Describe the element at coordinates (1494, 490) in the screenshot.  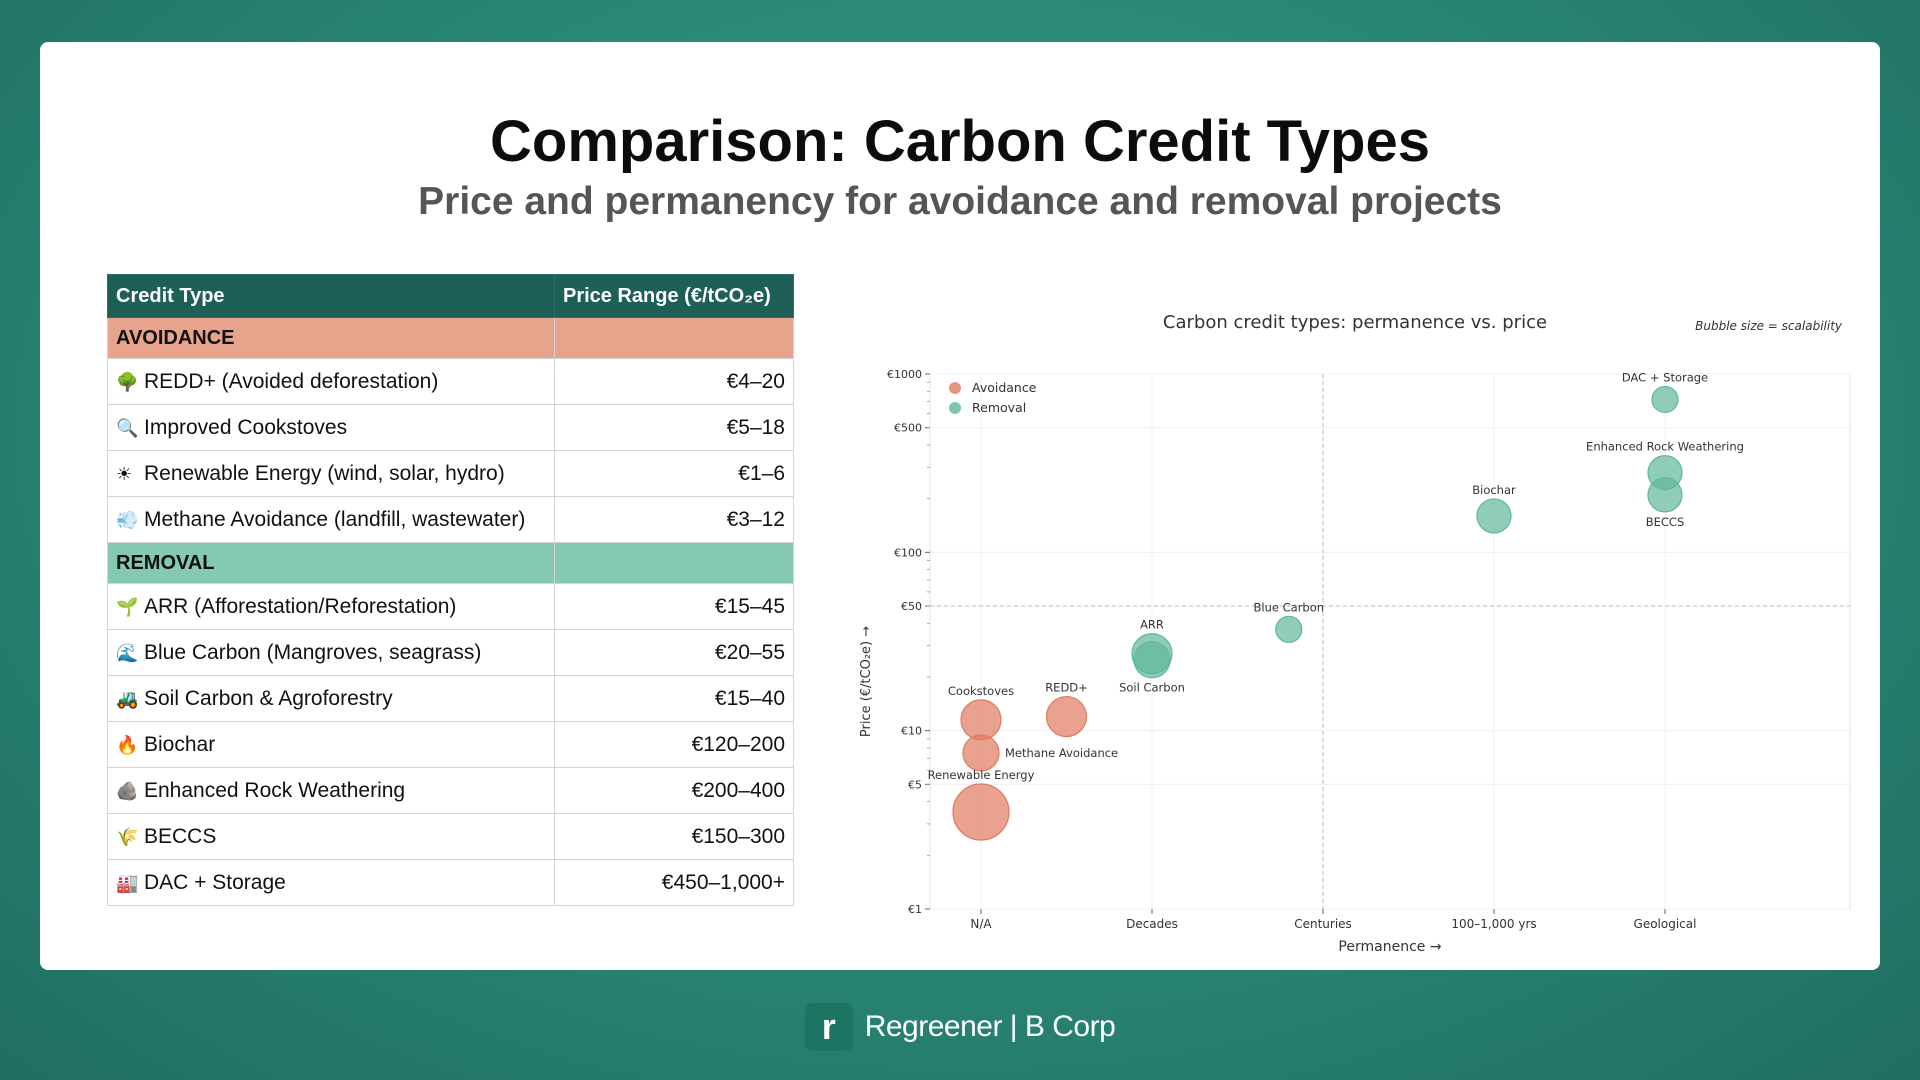
I see `data-label: Biochar` at that location.